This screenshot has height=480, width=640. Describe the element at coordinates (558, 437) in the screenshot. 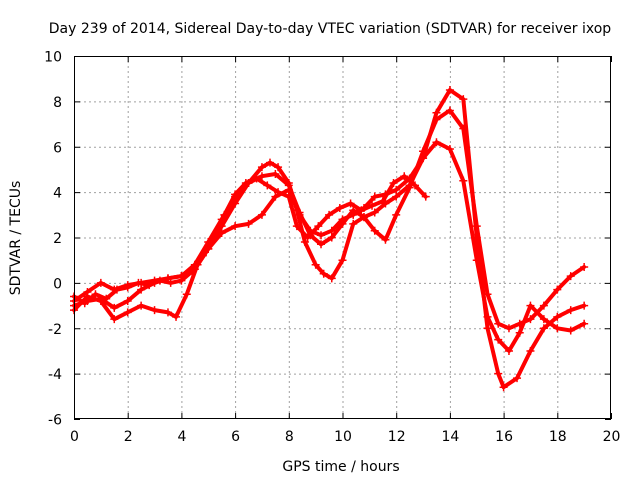

I see `x-tick-label: 18` at that location.